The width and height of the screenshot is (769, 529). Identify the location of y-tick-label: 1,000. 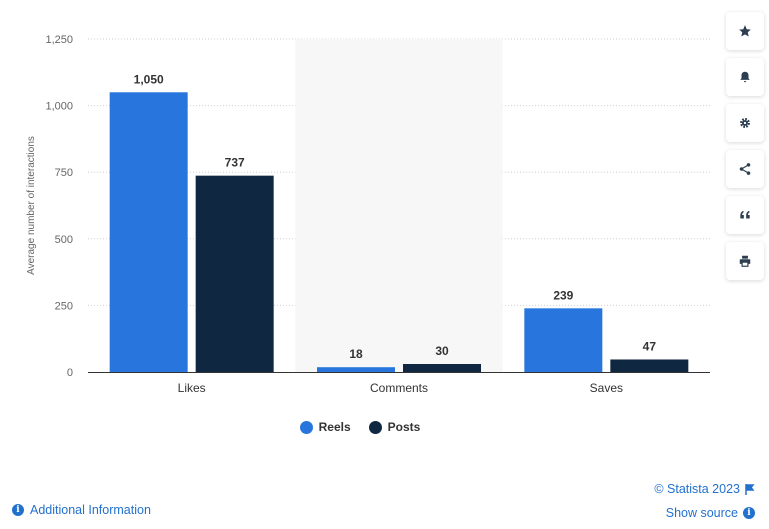
(59, 107).